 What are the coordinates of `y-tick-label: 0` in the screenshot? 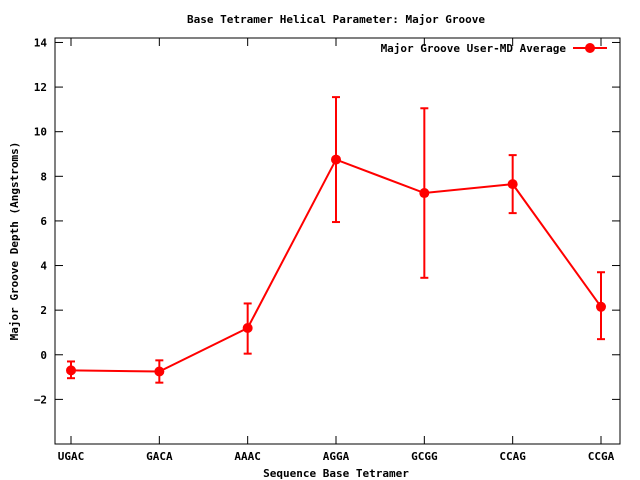 It's located at (43, 355).